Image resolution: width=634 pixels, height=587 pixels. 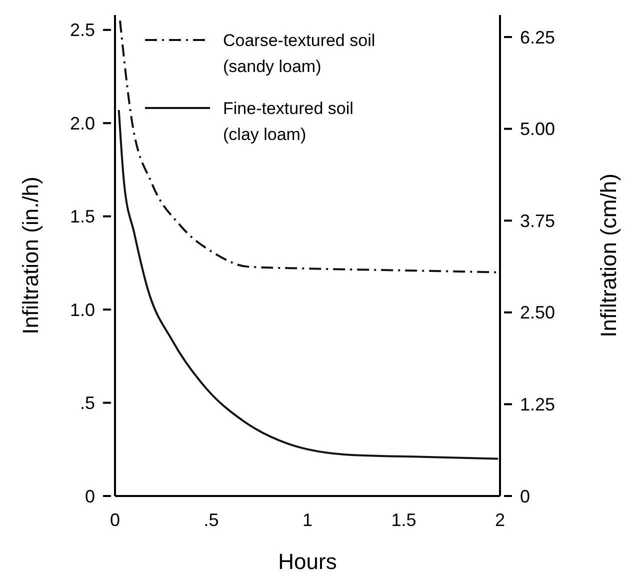 What do you see at coordinates (30, 255) in the screenshot?
I see `y-axis-title: Infiltration (in./h)` at bounding box center [30, 255].